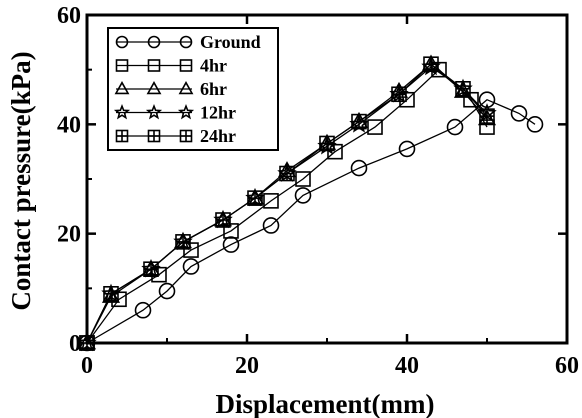  I want to click on legend-item: Ground, so click(188, 42).